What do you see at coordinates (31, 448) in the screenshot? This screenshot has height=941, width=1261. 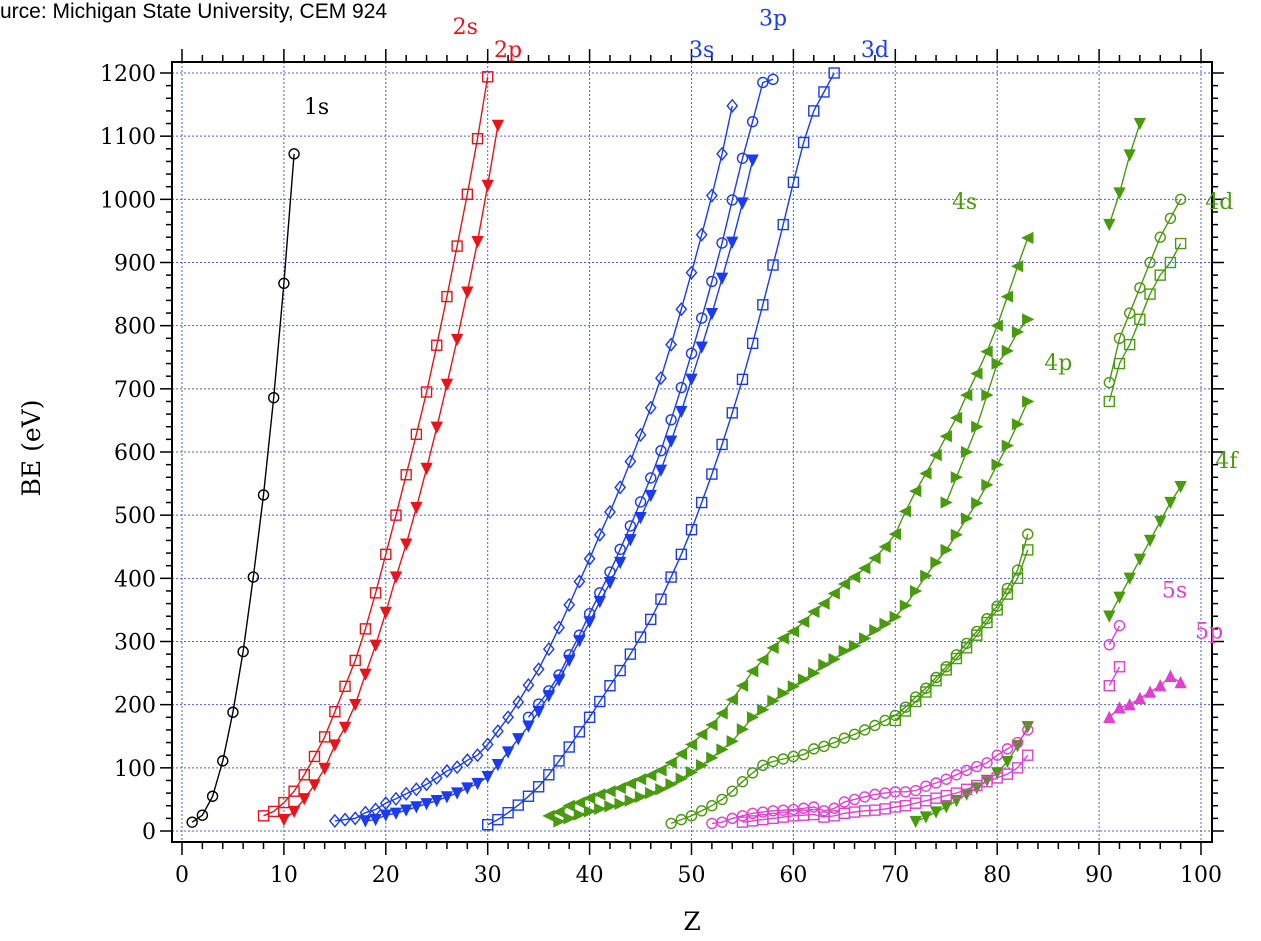 I see `y-axis-title: BE (eV)` at bounding box center [31, 448].